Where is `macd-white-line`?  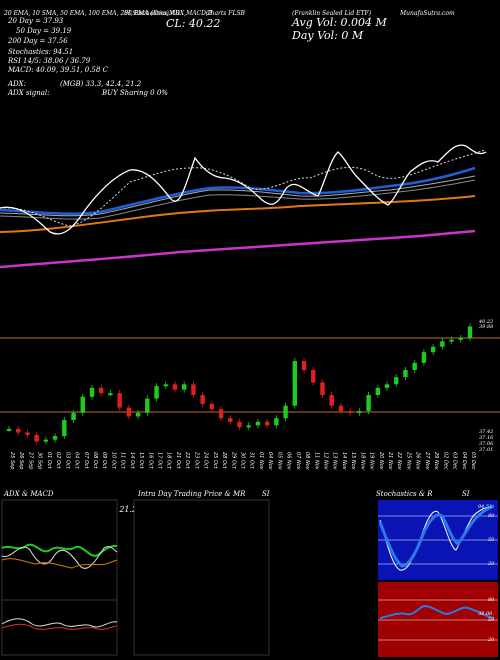 macd-white-line is located at coordinates (59, 623).